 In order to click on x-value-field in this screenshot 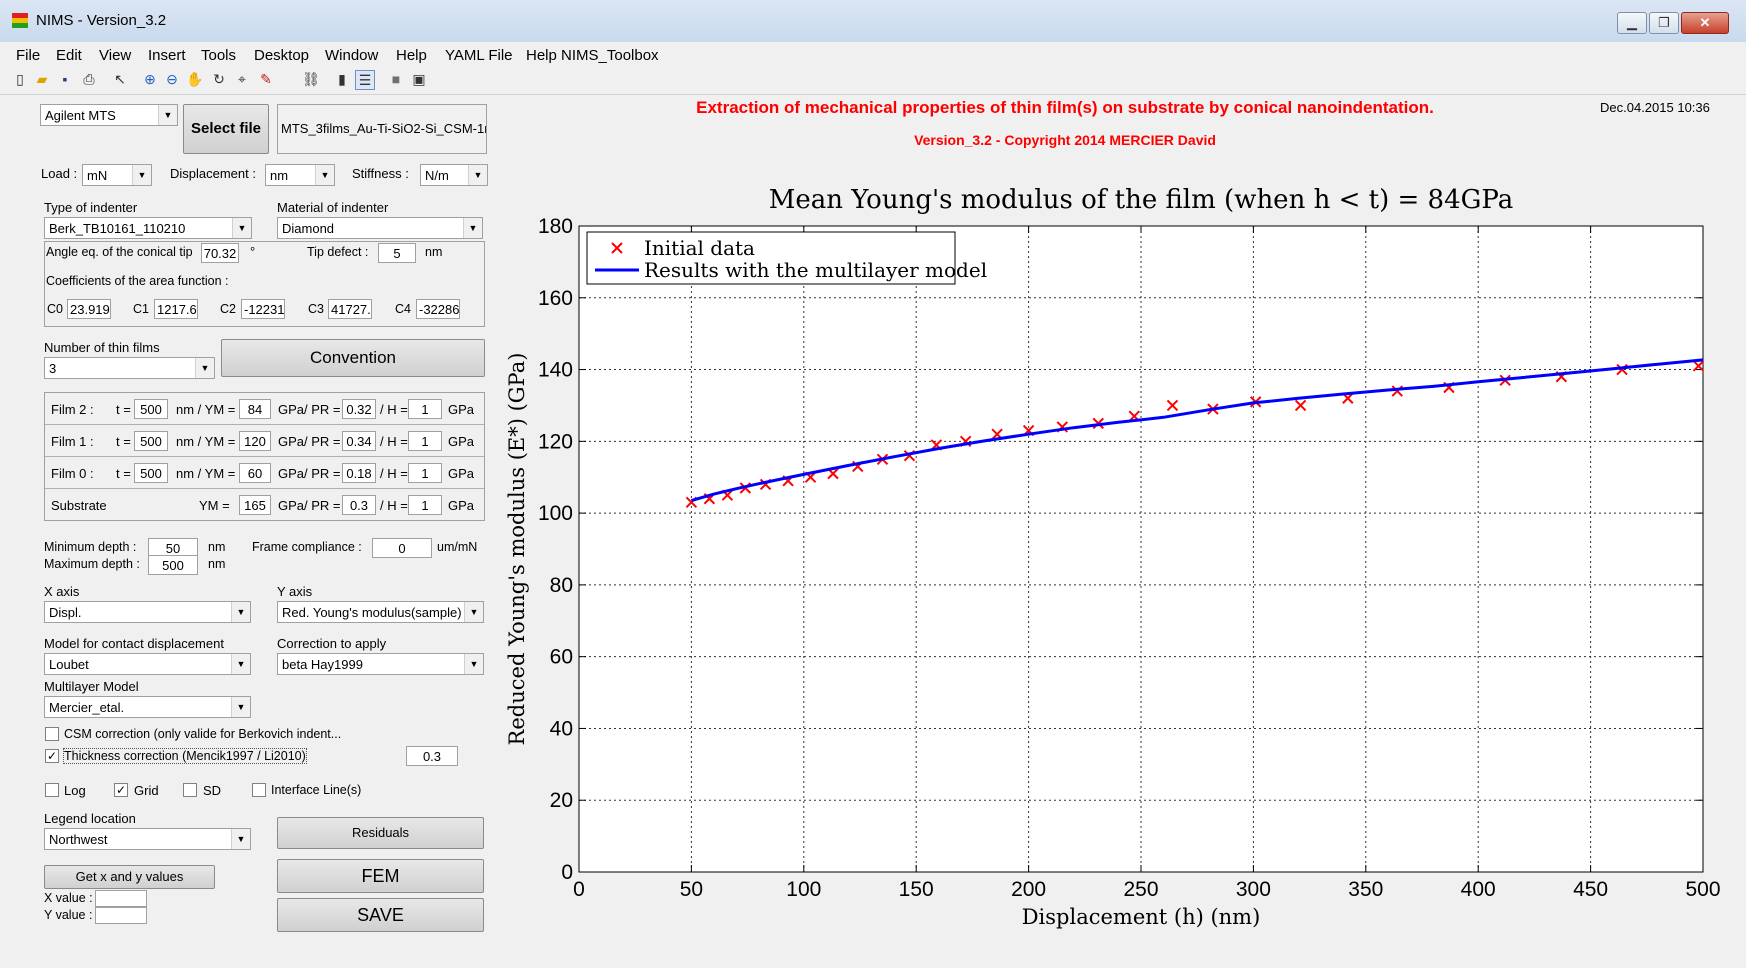, I will do `click(121, 898)`.